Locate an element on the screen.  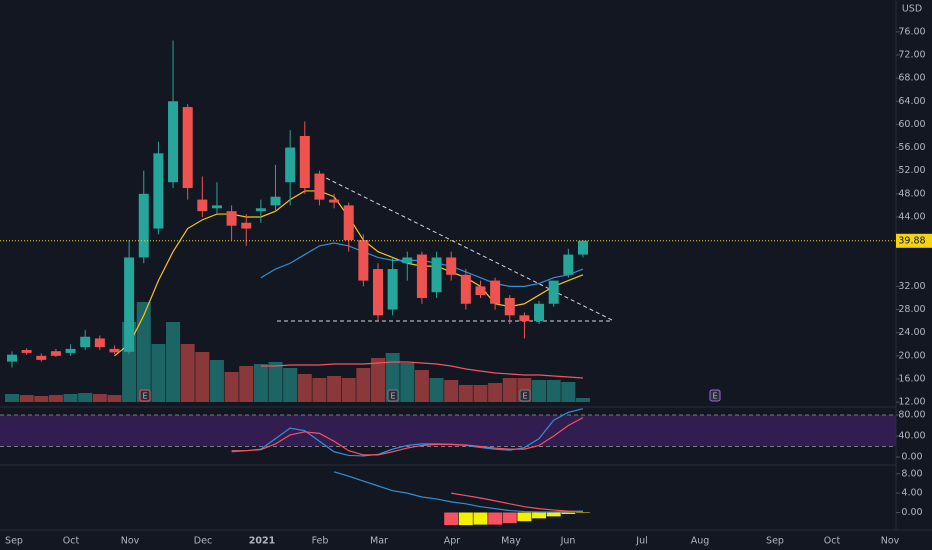
volume-ma-line is located at coordinates (422, 370).